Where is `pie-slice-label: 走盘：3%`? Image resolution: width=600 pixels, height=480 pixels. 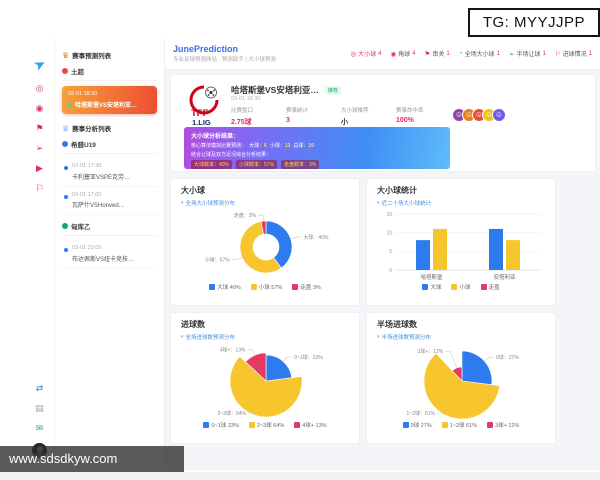 pie-slice-label: 走盘：3% is located at coordinates (245, 215).